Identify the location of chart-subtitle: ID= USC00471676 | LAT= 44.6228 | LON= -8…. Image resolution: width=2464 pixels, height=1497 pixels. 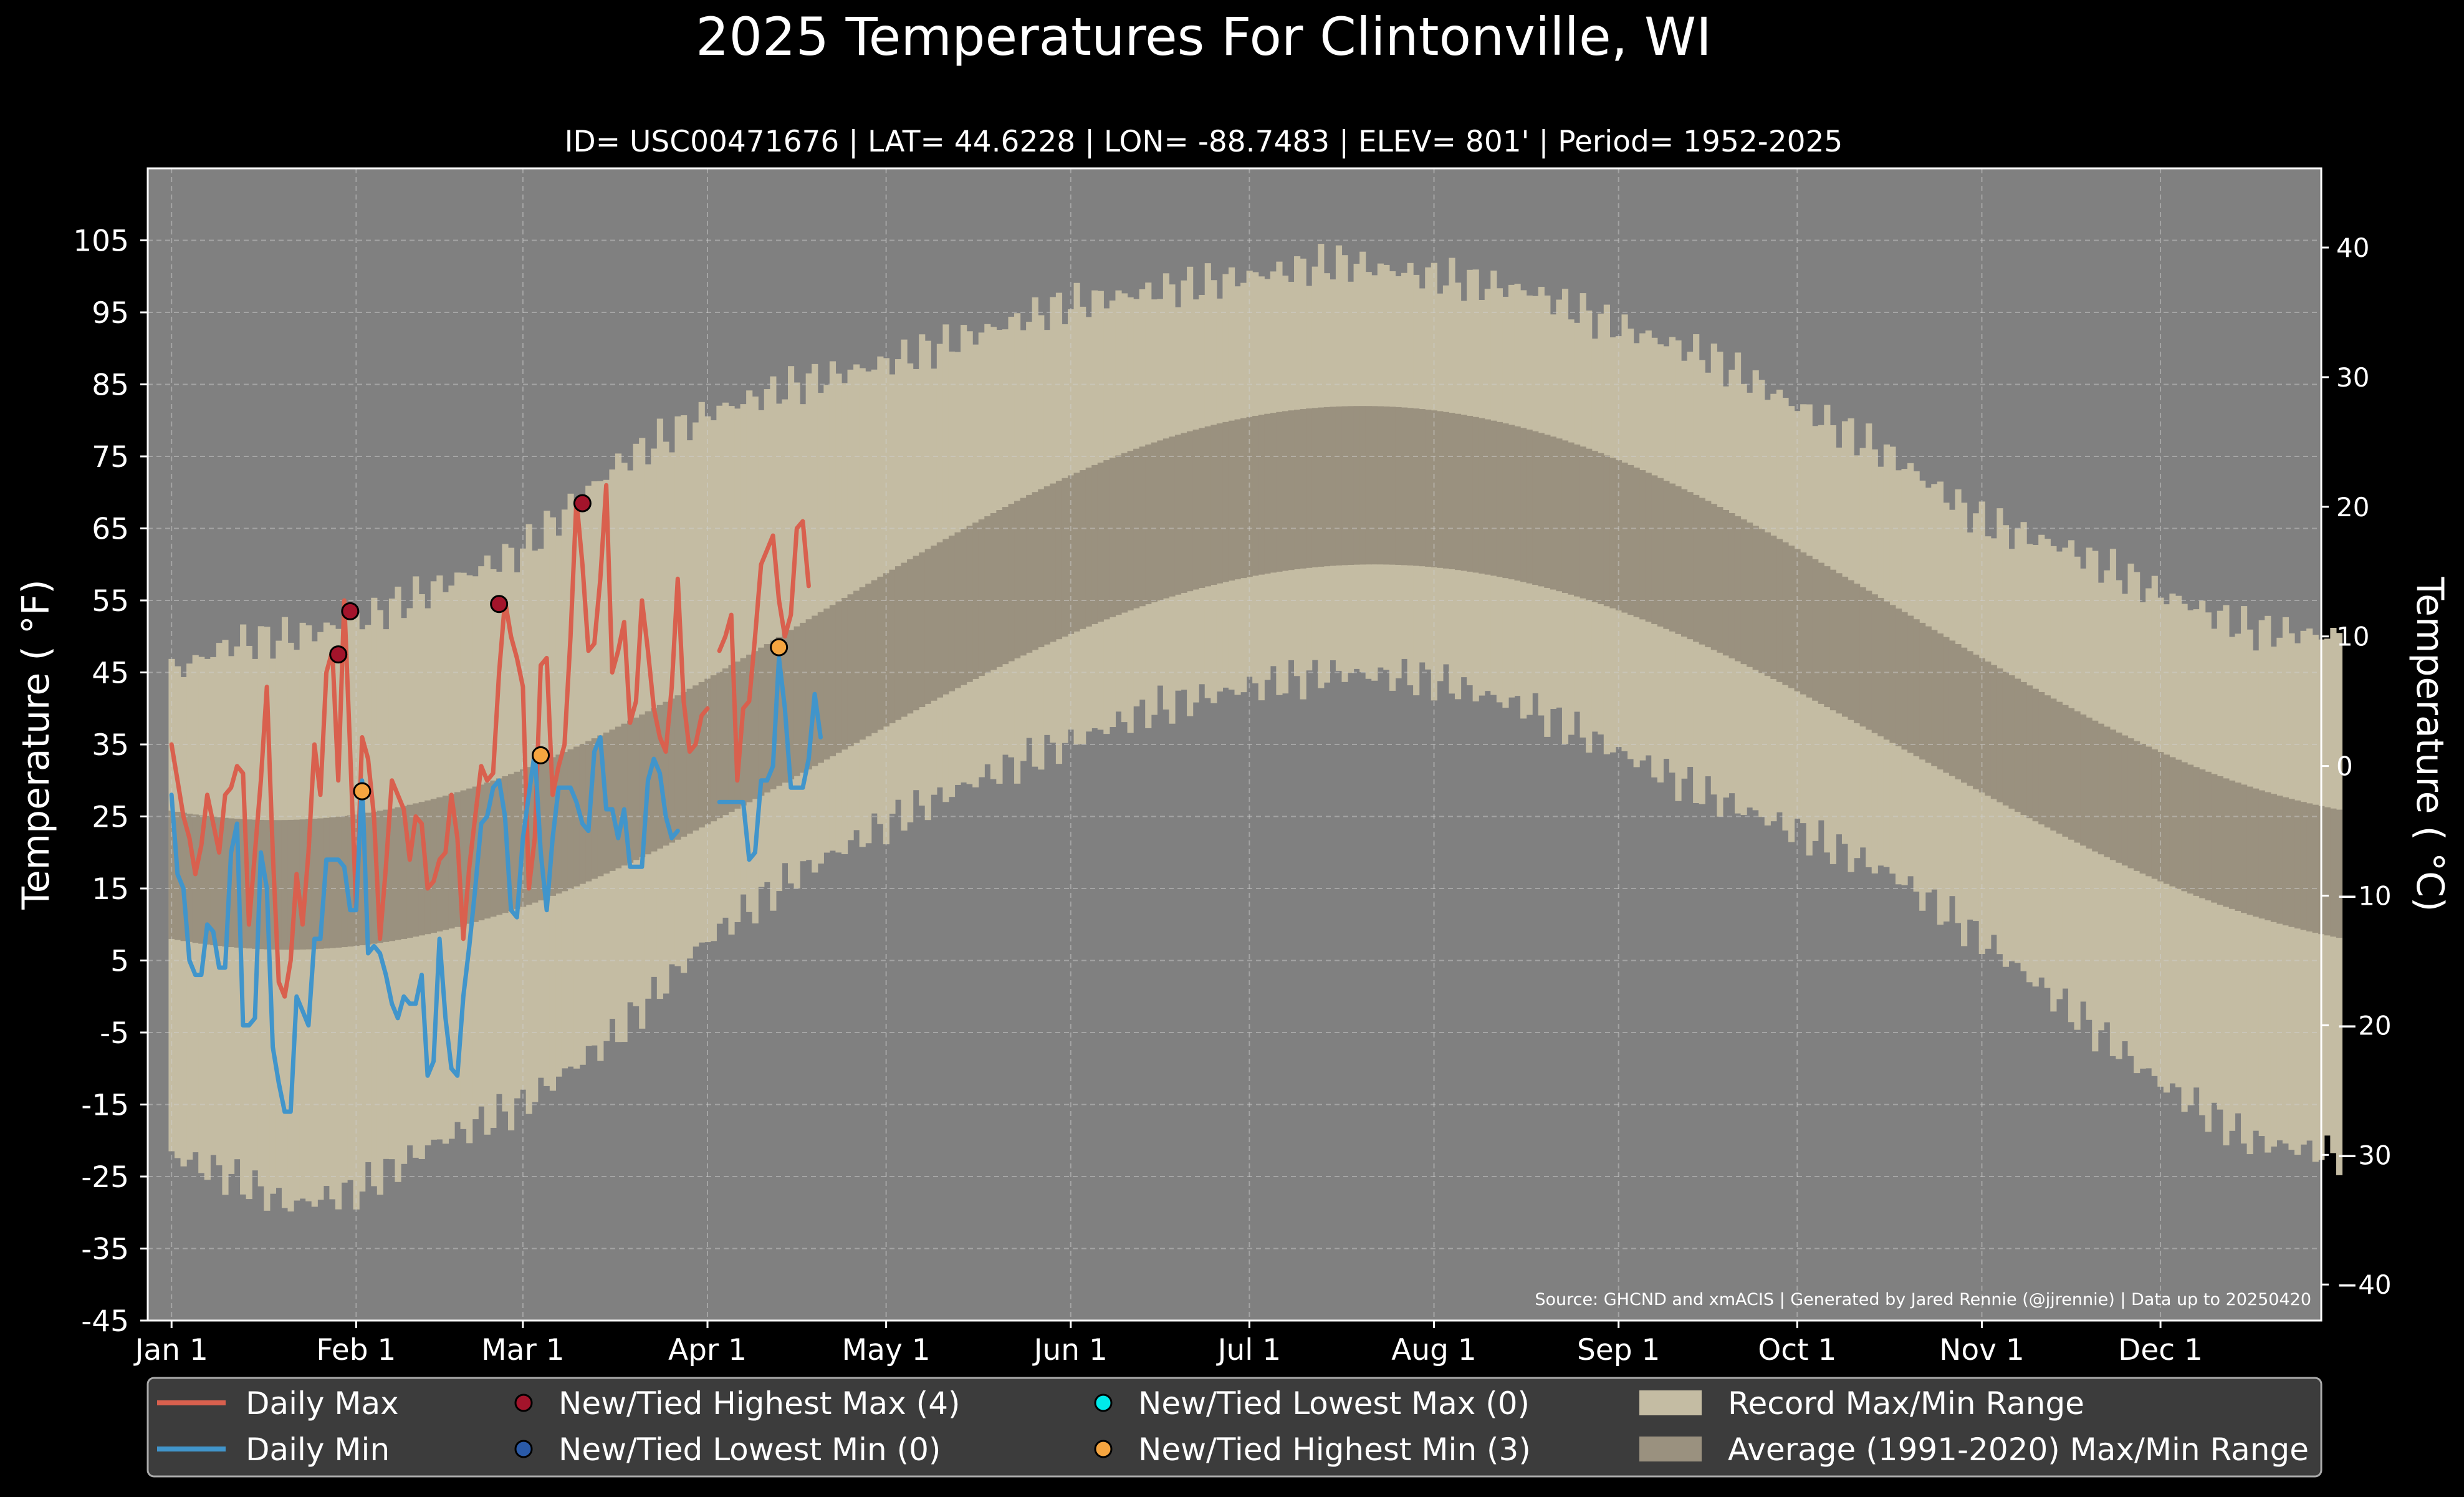
(1204, 142).